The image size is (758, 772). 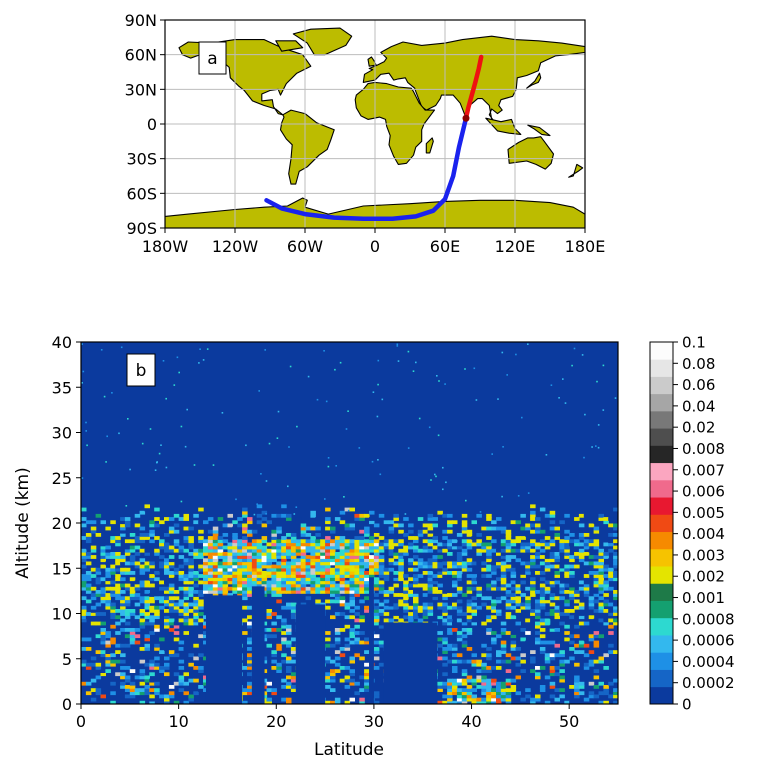 I want to click on map-y-tick-label: 60N, so click(x=141, y=55).